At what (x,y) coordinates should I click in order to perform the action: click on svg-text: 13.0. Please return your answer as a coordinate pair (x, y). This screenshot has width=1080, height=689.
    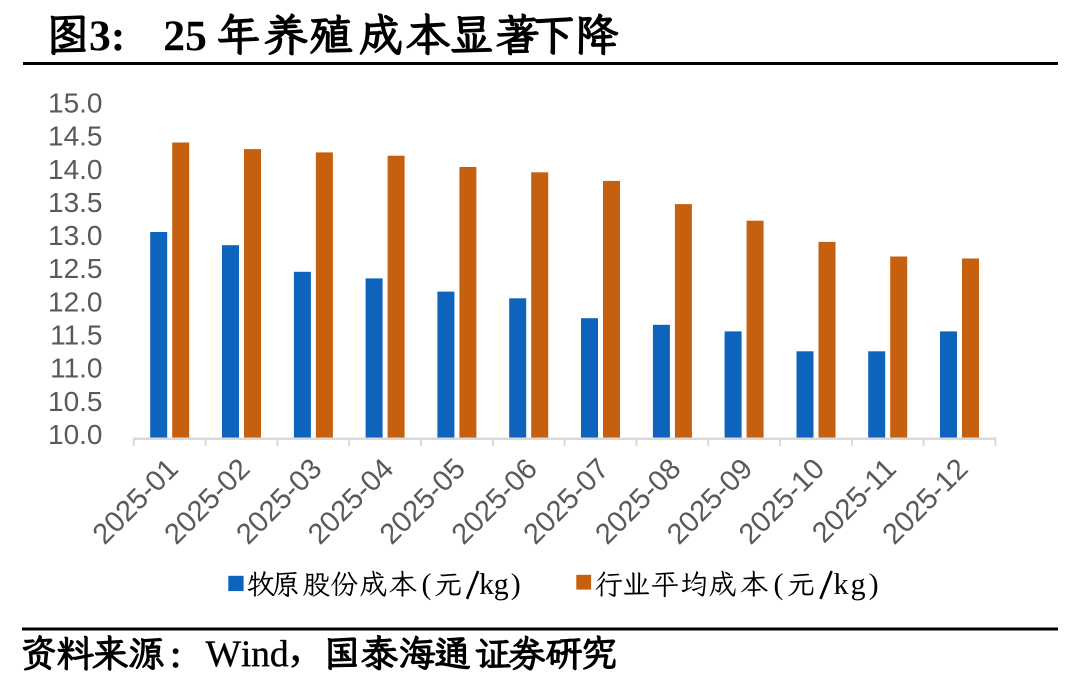
    Looking at the image, I should click on (75, 235).